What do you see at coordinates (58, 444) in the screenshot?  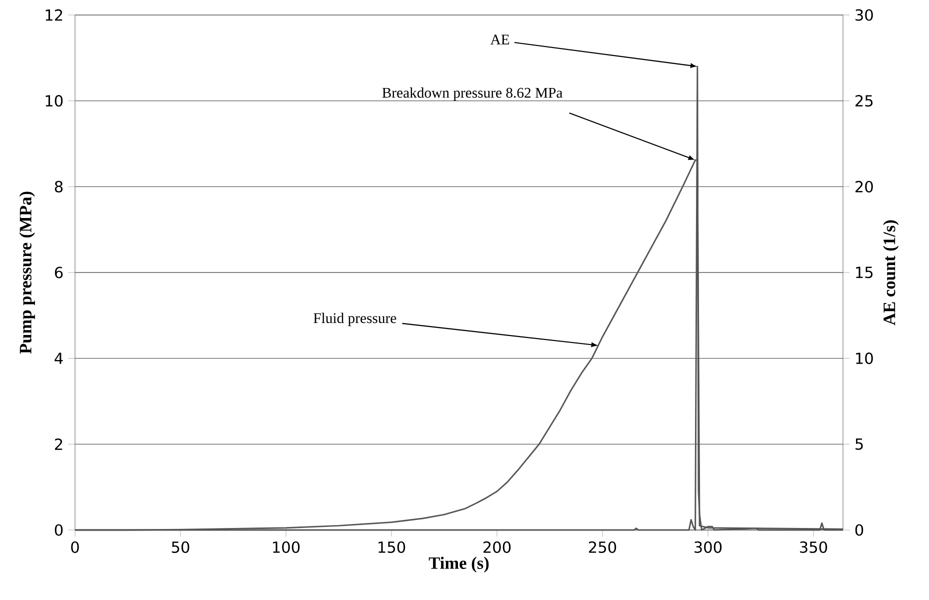 I see `y-tick-label: 2` at bounding box center [58, 444].